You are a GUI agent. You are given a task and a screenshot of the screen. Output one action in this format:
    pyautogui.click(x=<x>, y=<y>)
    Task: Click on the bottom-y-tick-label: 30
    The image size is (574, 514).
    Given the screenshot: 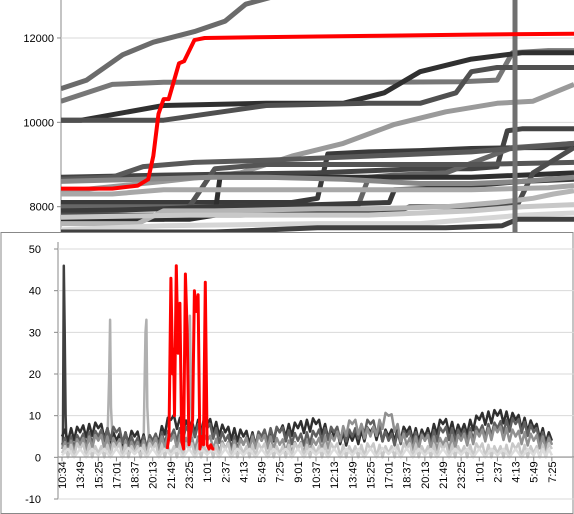 What is the action you would take?
    pyautogui.click(x=35, y=333)
    